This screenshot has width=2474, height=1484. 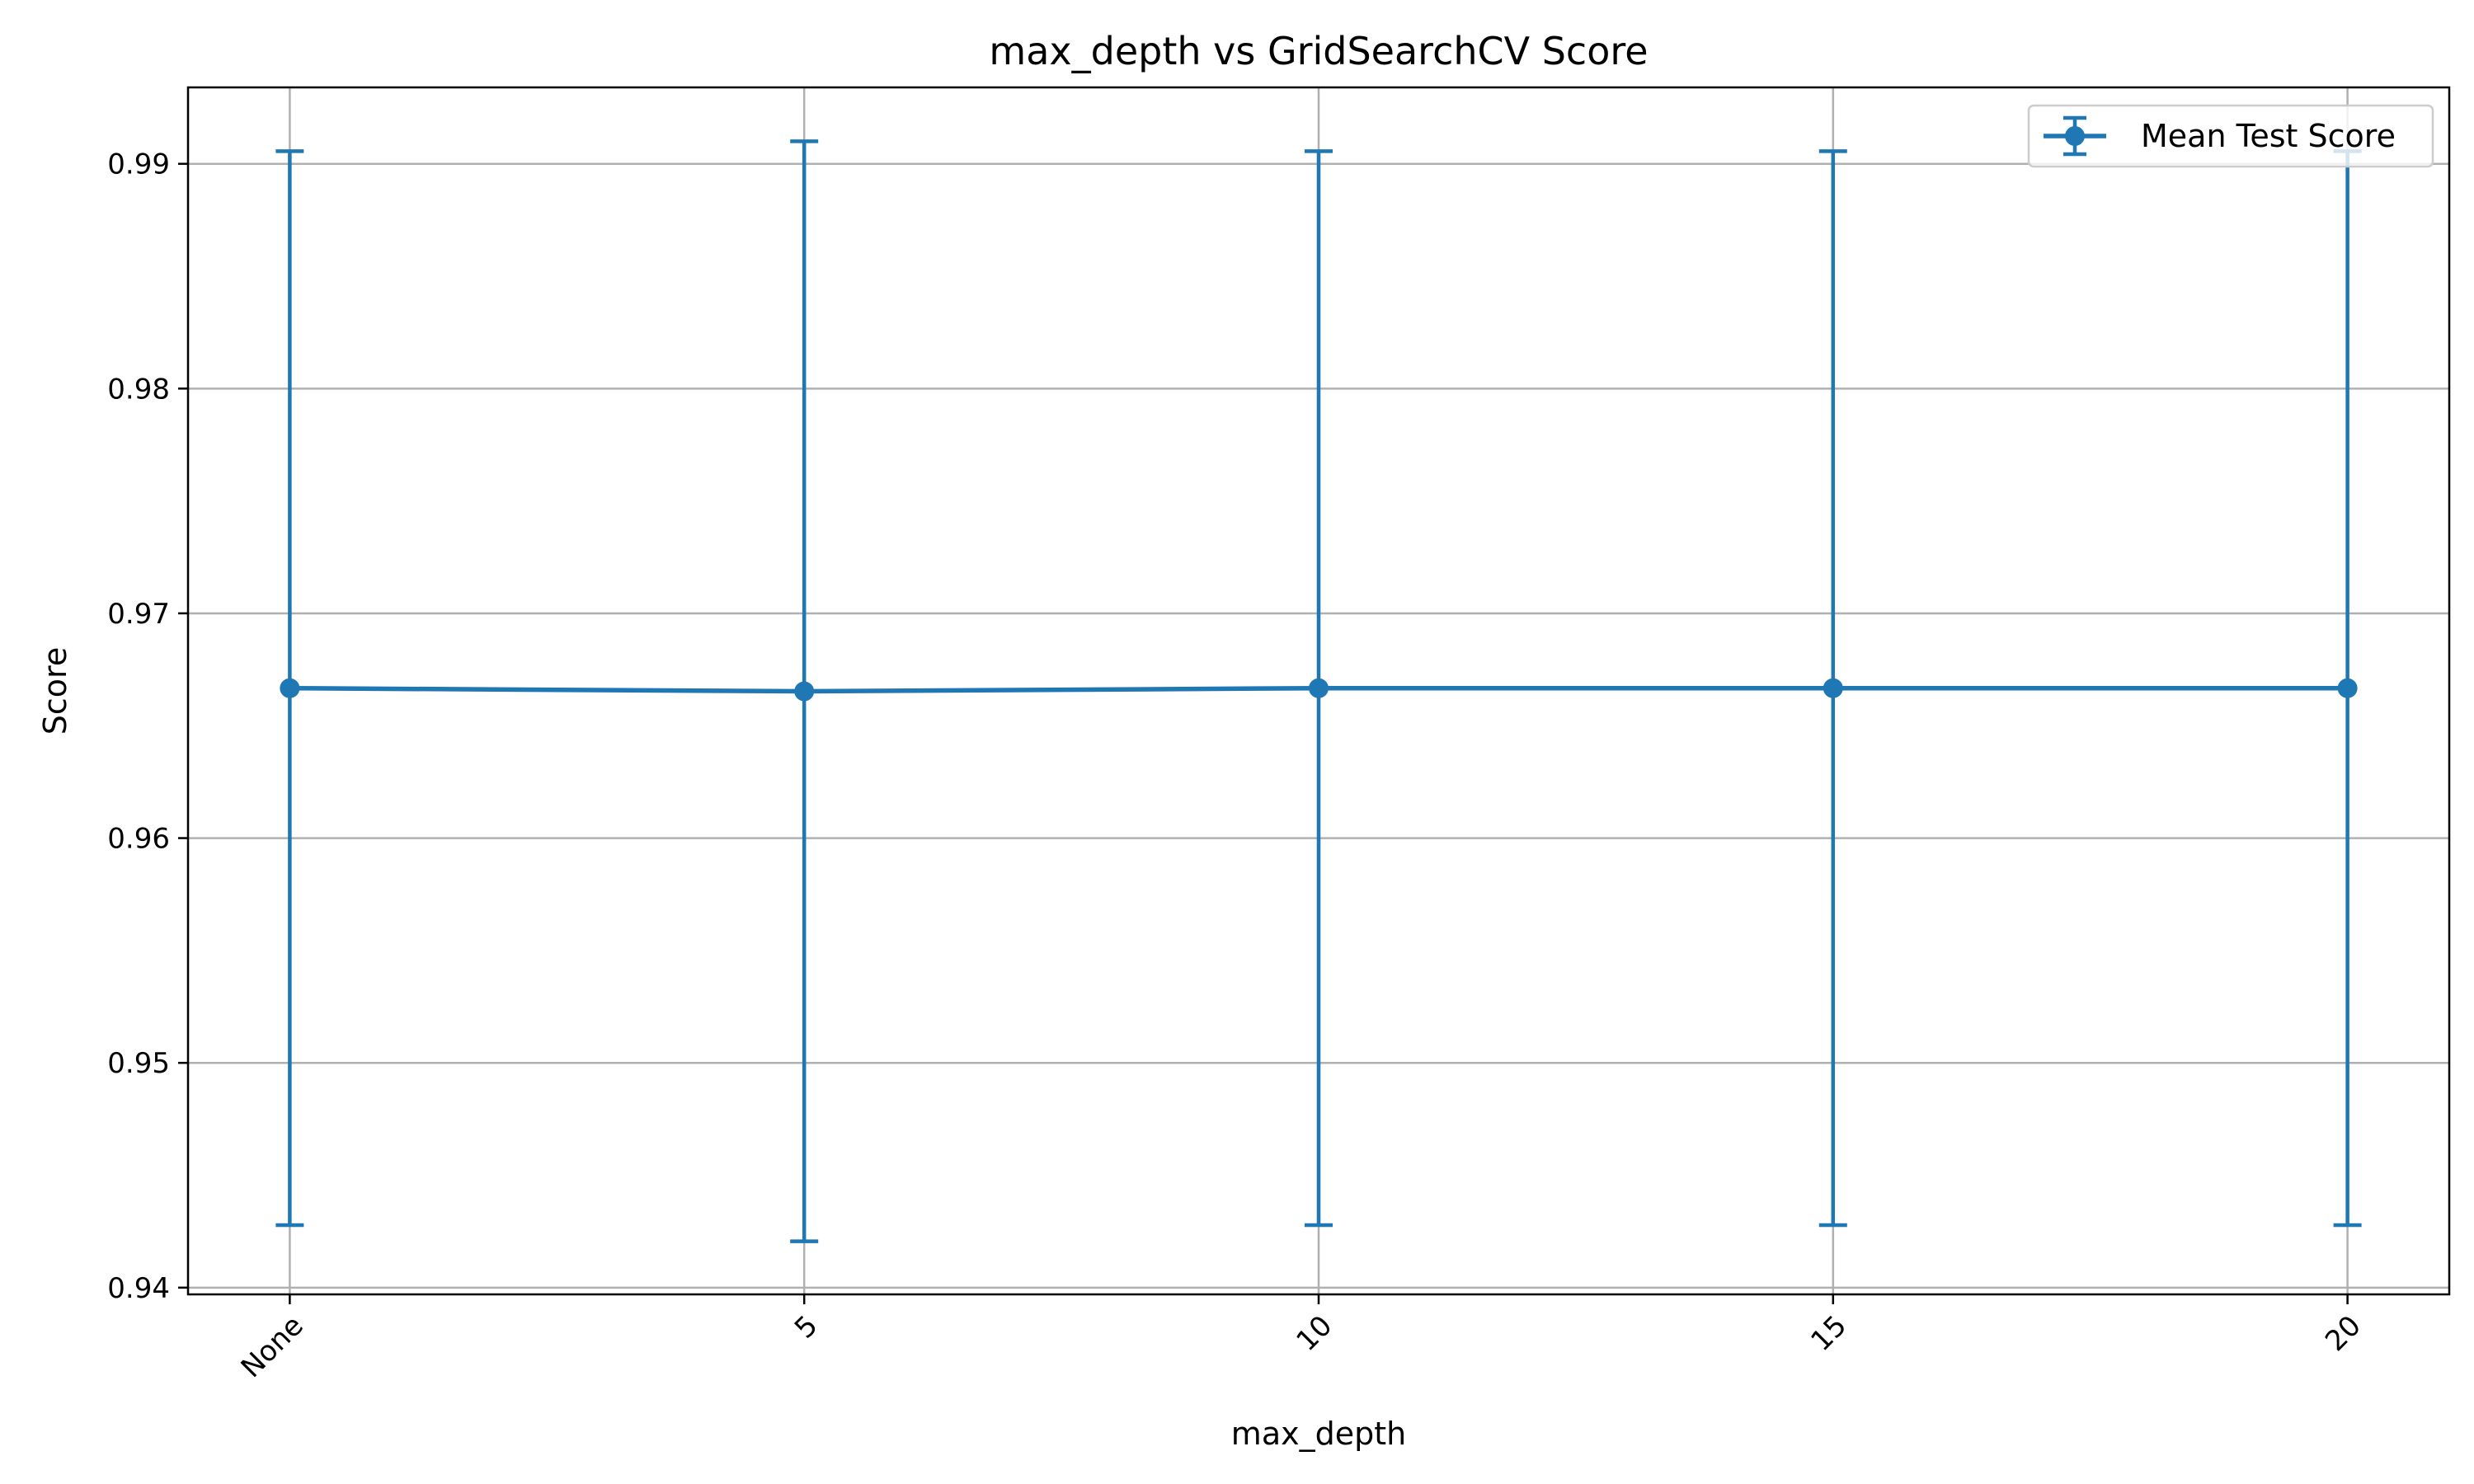 I want to click on legend-point, so click(x=2075, y=136).